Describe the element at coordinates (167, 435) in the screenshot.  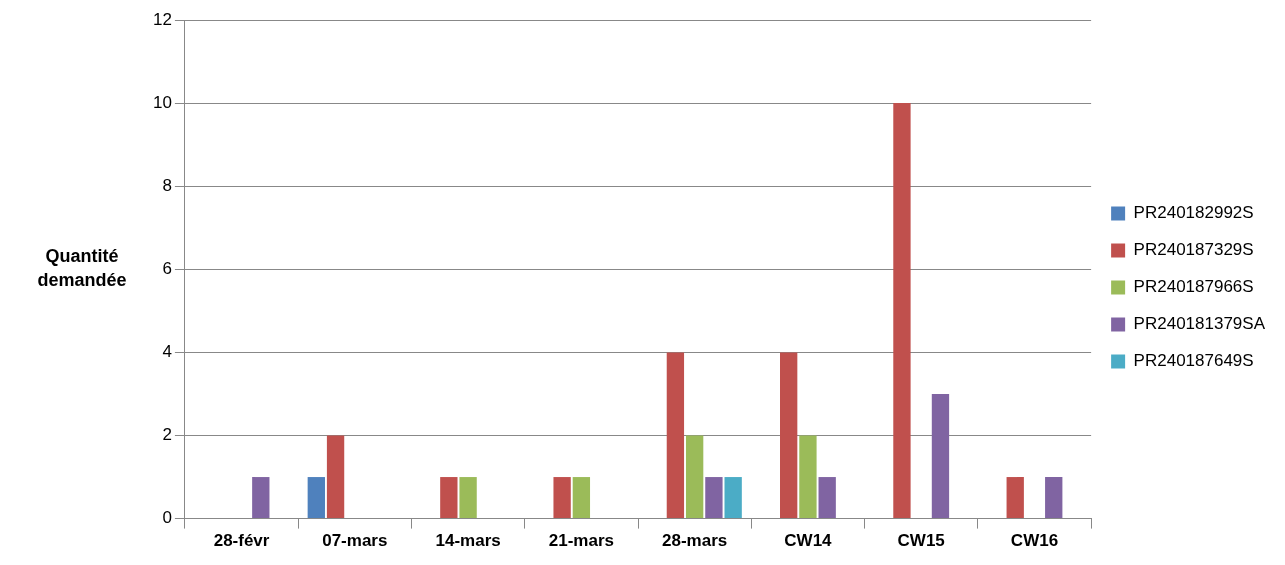
I see `y-tick-label: 2` at that location.